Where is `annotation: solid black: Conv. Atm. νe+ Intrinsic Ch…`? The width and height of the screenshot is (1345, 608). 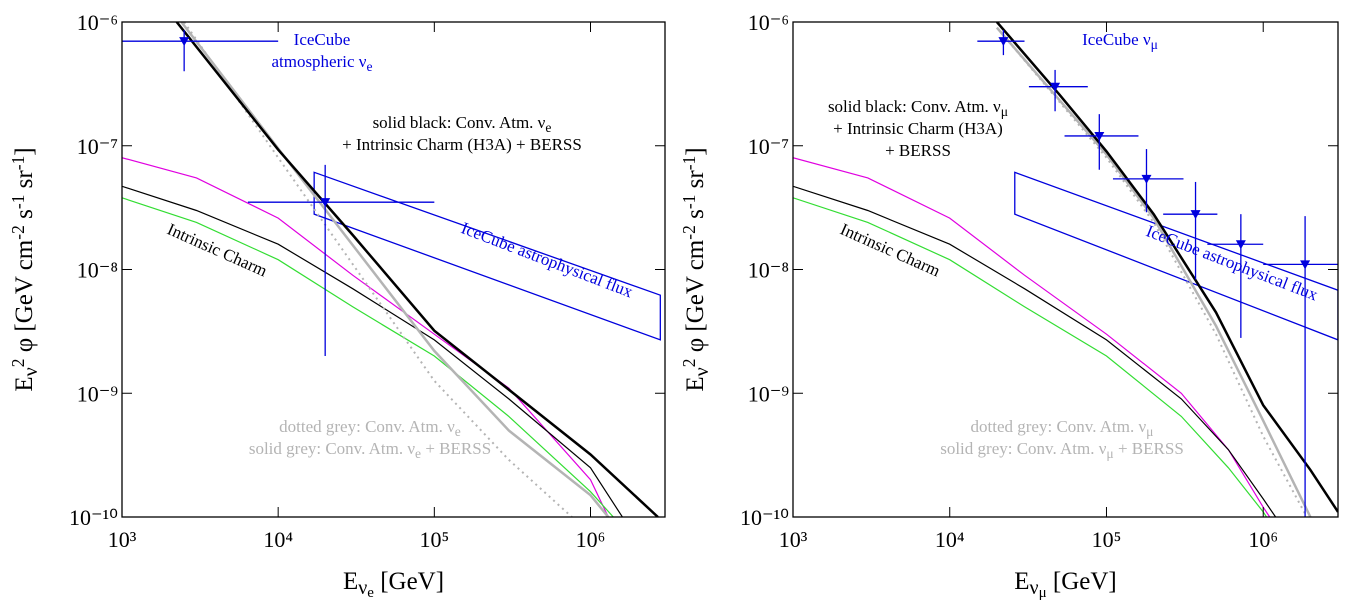
annotation: solid black: Conv. Atm. νe+ Intrinsic Ch… is located at coordinates (462, 133).